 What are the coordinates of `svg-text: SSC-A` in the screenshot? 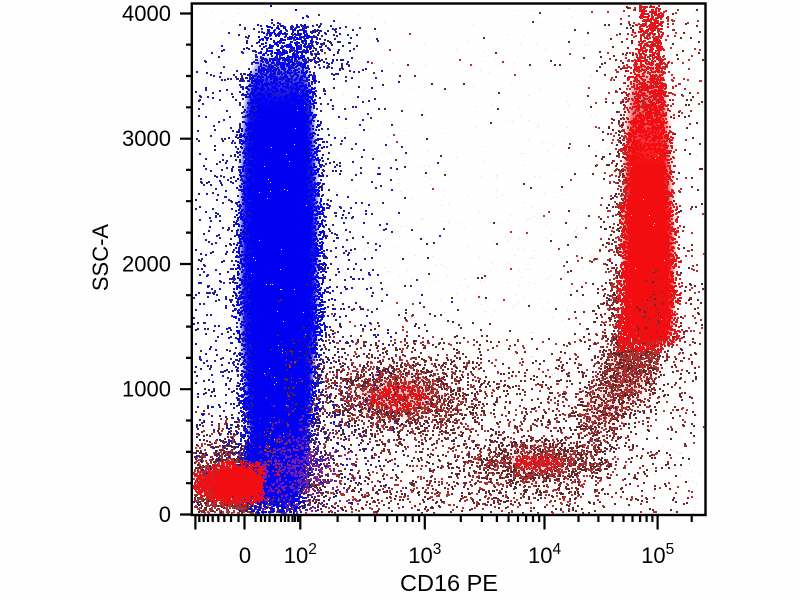 It's located at (100, 258).